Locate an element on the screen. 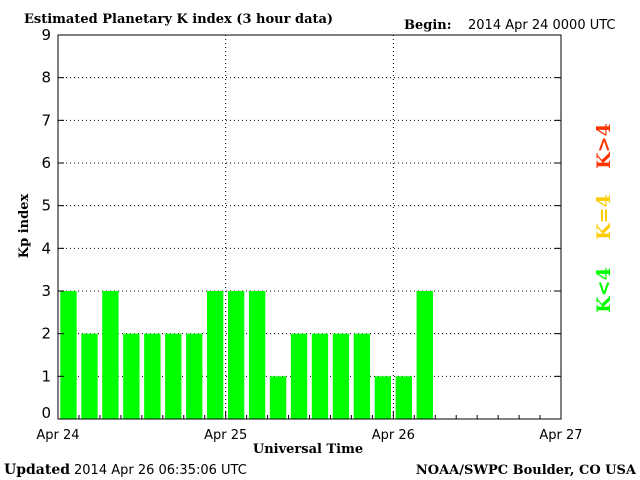 The width and height of the screenshot is (640, 480). legend-k-greater-4: K>4 is located at coordinates (604, 146).